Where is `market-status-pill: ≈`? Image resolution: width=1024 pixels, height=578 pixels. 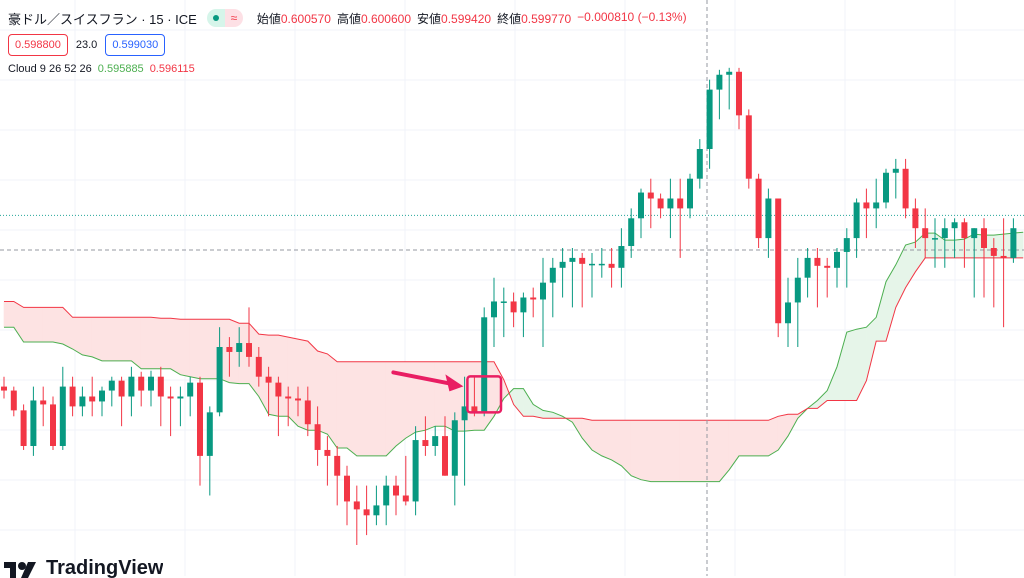 market-status-pill: ≈ is located at coordinates (224, 18).